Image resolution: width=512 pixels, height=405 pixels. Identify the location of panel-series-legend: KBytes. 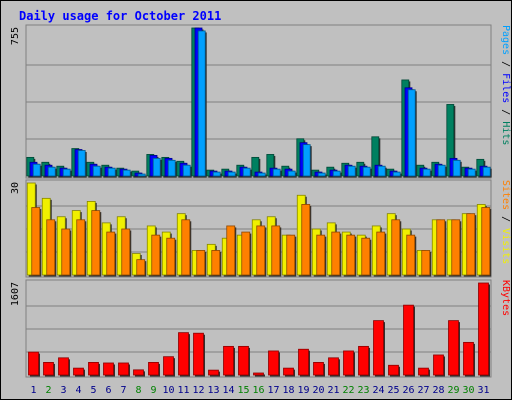
(505, 298).